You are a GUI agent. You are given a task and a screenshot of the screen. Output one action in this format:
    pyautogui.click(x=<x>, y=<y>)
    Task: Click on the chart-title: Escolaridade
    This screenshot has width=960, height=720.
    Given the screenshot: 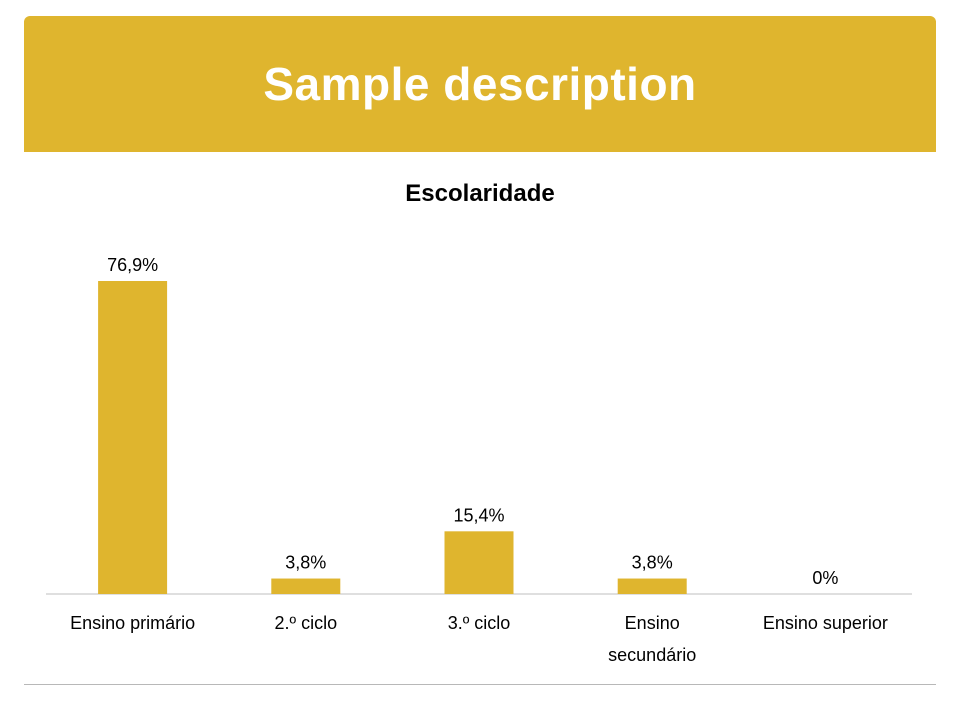 What is the action you would take?
    pyautogui.click(x=480, y=193)
    